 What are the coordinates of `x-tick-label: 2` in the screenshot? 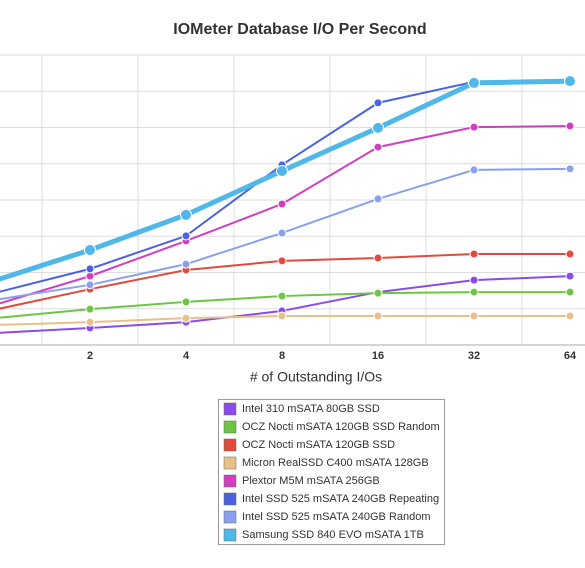 It's located at (90, 356).